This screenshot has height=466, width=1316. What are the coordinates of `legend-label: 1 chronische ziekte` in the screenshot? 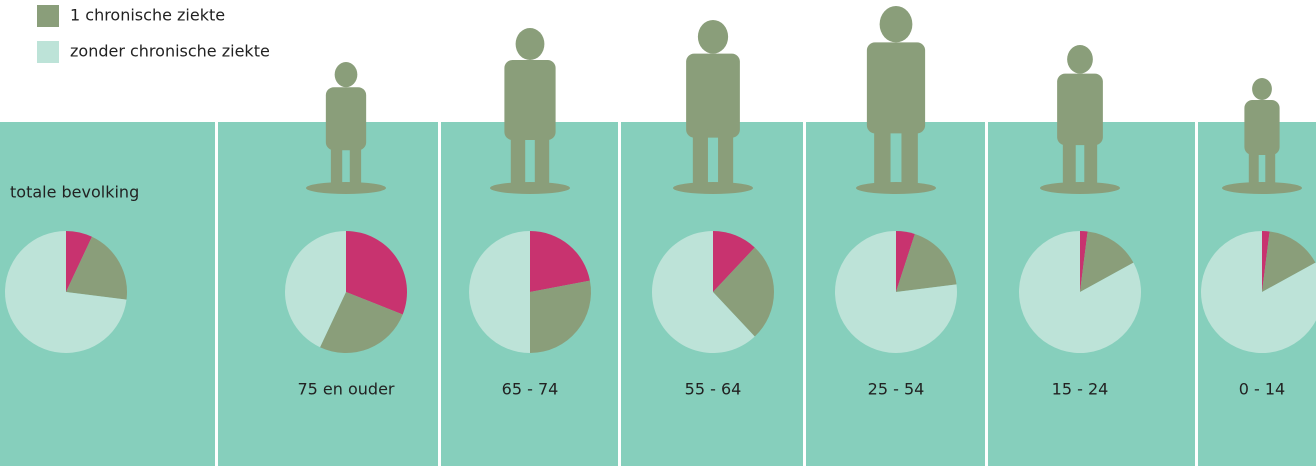 It's located at (147, 15).